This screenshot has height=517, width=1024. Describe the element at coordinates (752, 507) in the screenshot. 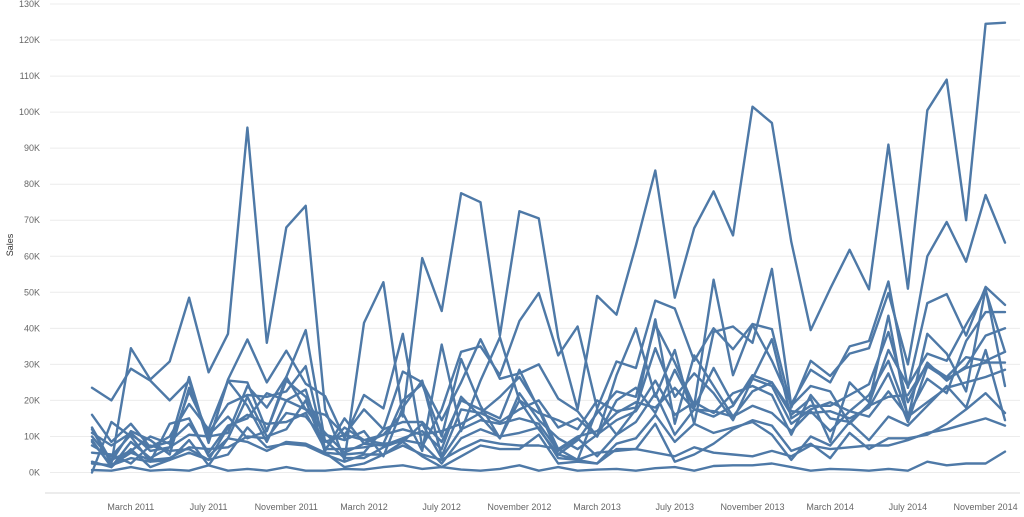

I see `x-tick-label: November 2013` at that location.